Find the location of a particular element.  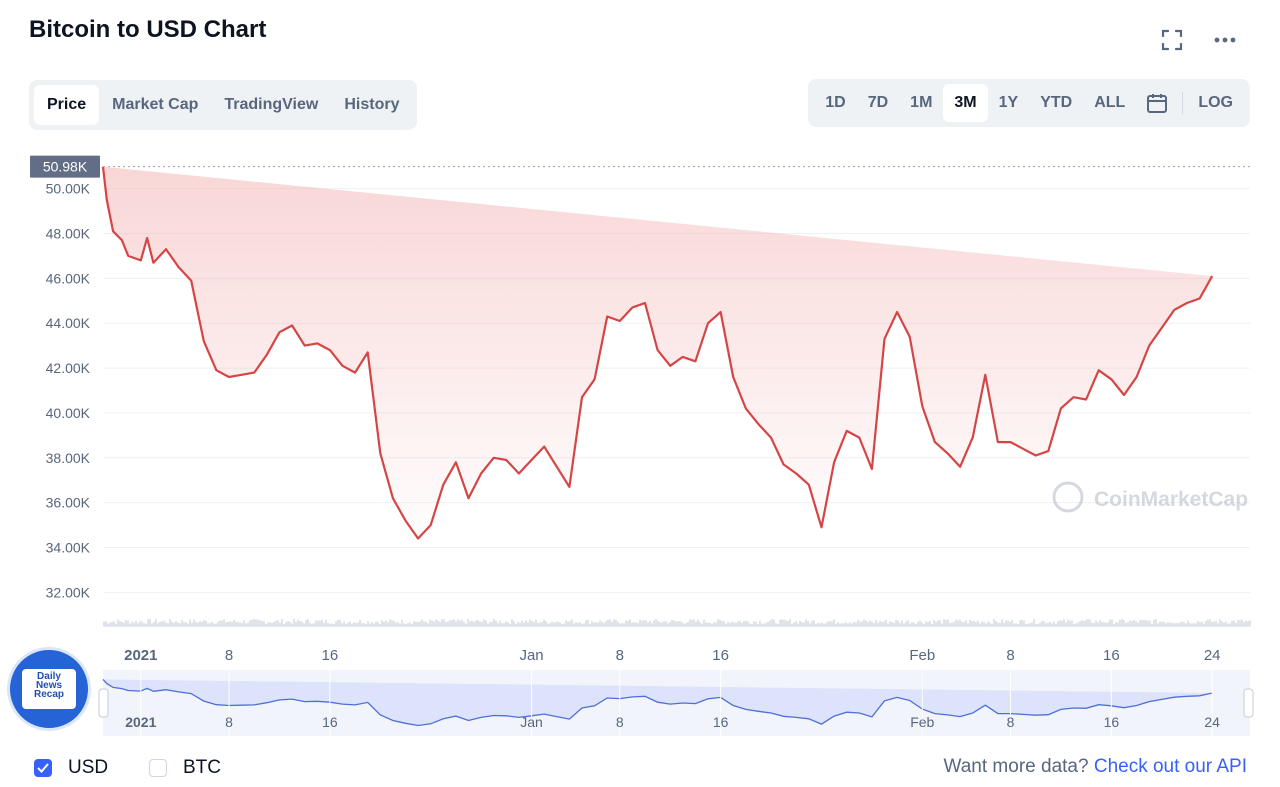

tab-tradingview: TradingView is located at coordinates (271, 104).